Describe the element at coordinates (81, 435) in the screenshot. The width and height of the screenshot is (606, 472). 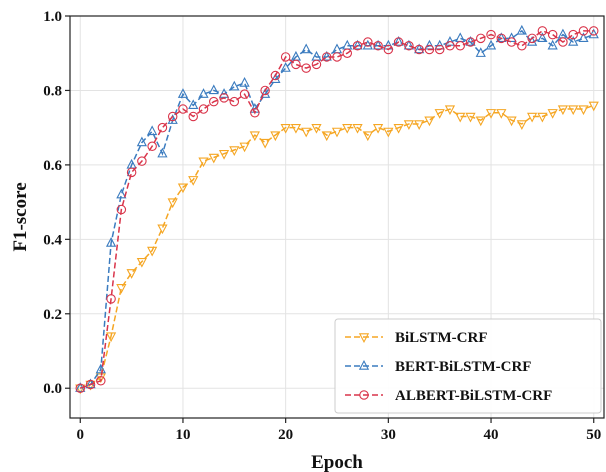
I see `x-tick-label: 0` at that location.